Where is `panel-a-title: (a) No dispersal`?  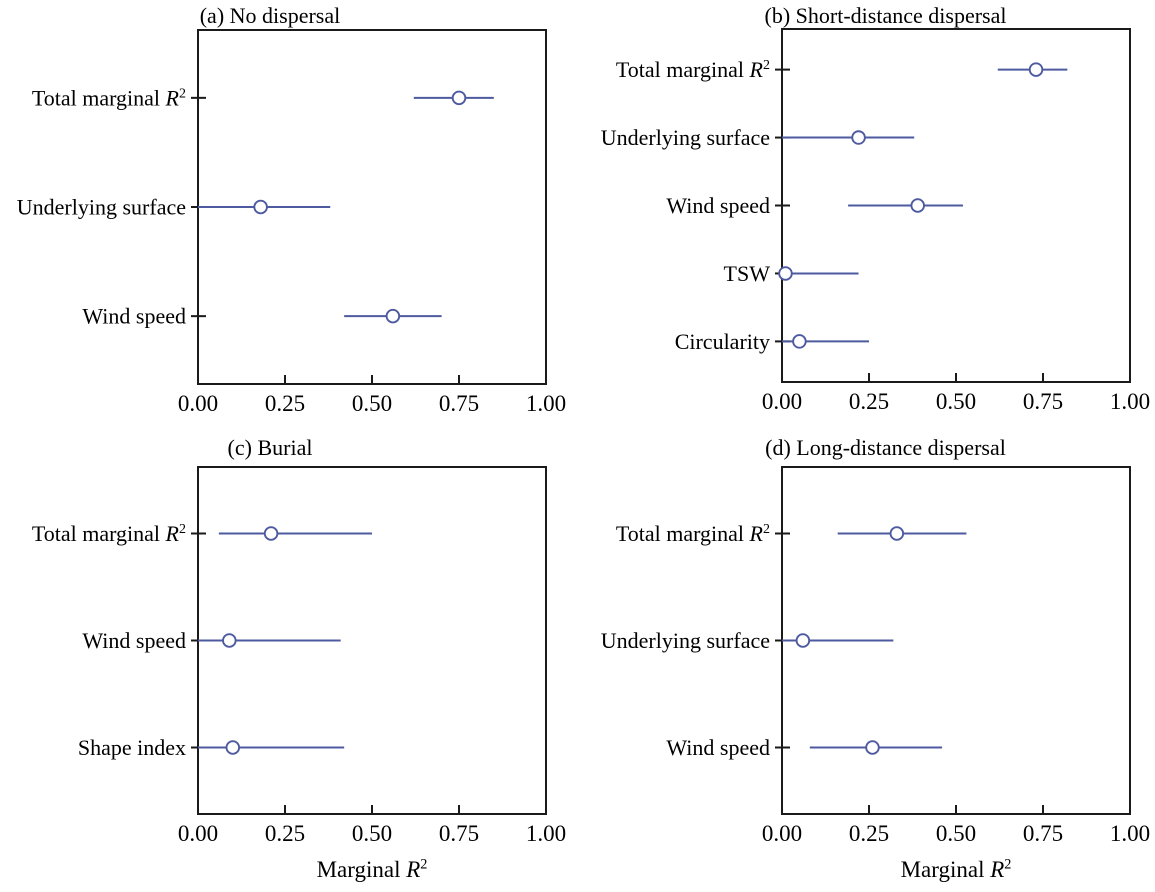
panel-a-title: (a) No dispersal is located at coordinates (270, 15).